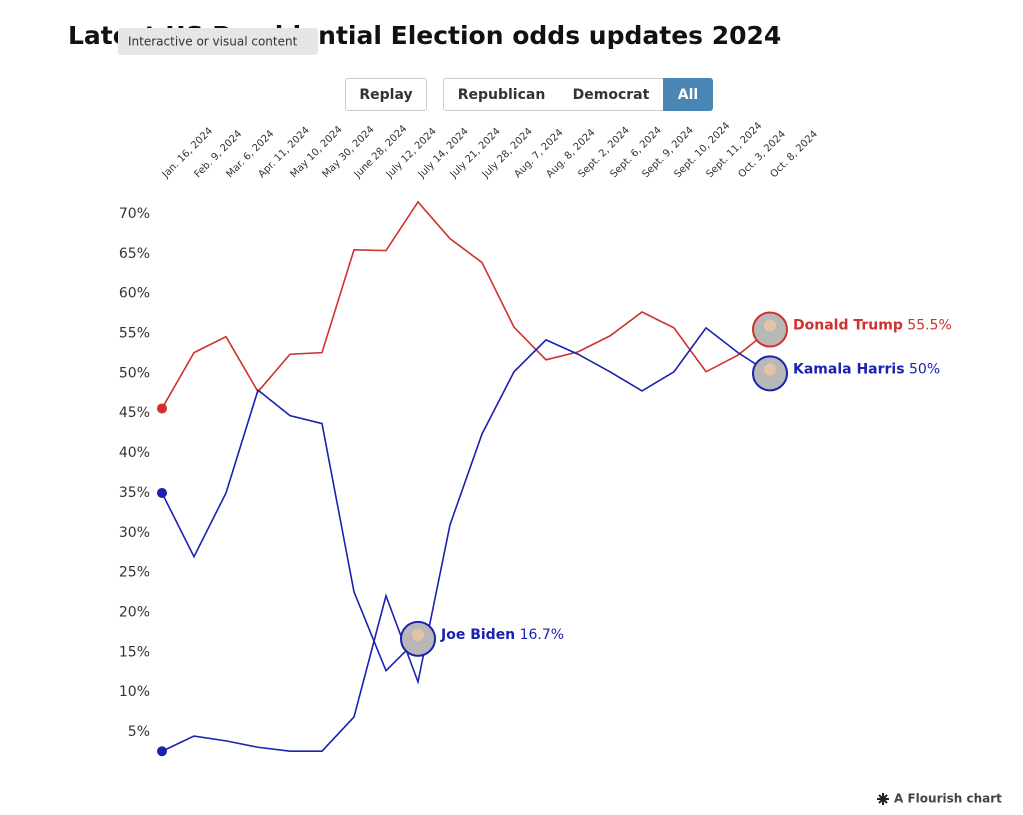  What do you see at coordinates (134, 573) in the screenshot?
I see `y-tick-label: 25%` at bounding box center [134, 573].